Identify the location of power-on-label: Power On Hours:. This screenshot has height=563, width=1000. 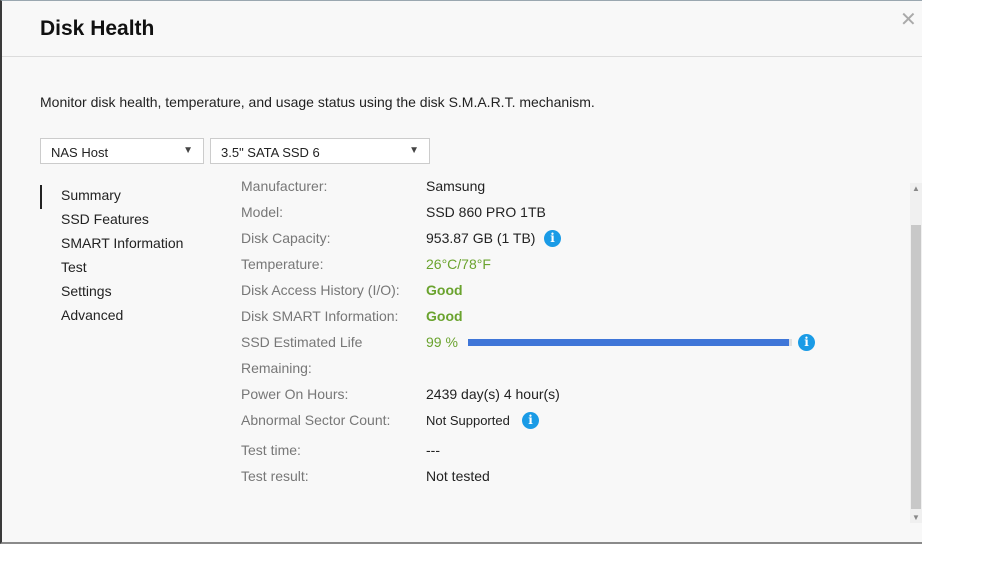
(295, 394).